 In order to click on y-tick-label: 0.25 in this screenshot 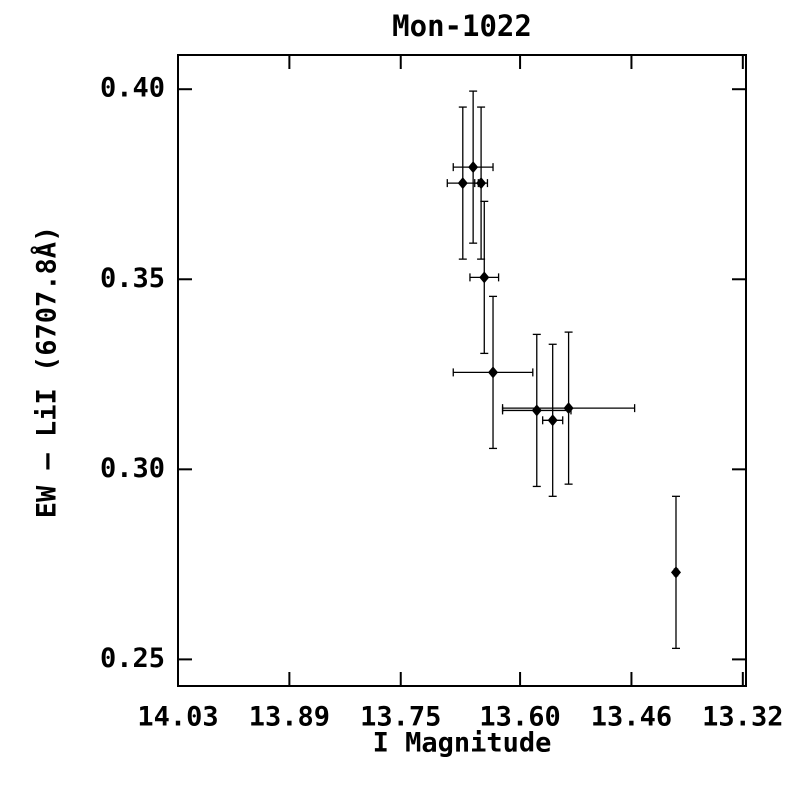, I will do `click(132, 658)`.